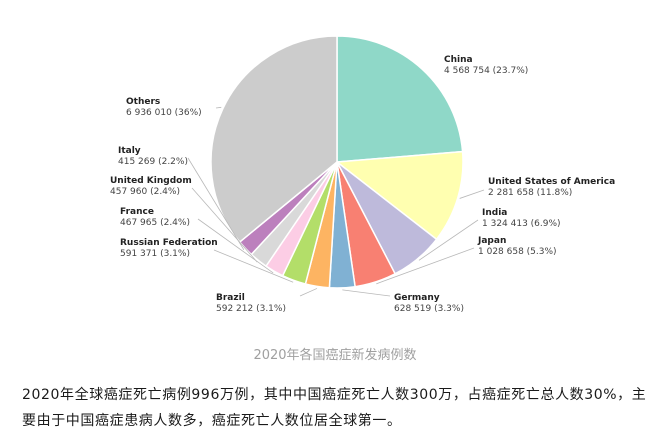 Image resolution: width=670 pixels, height=447 pixels. What do you see at coordinates (145, 192) in the screenshot?
I see `slice-label-value: 457 960 (2.4%)` at bounding box center [145, 192].